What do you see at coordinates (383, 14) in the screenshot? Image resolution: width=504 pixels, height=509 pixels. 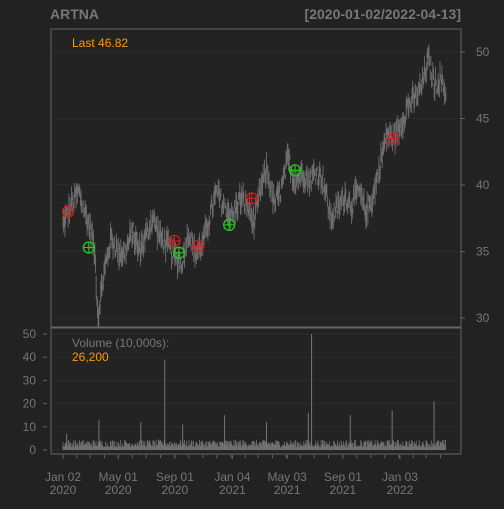 I see `chart-date-range: [2020-01-02/2022-04-13]` at bounding box center [383, 14].